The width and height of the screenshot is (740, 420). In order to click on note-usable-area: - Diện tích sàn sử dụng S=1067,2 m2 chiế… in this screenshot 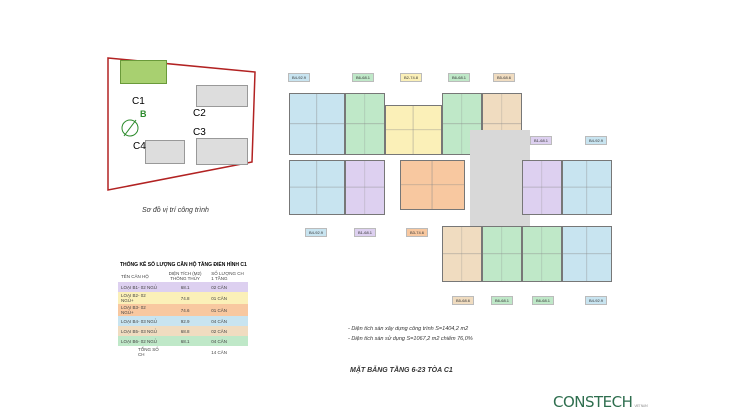, I will do `click(410, 339)`.